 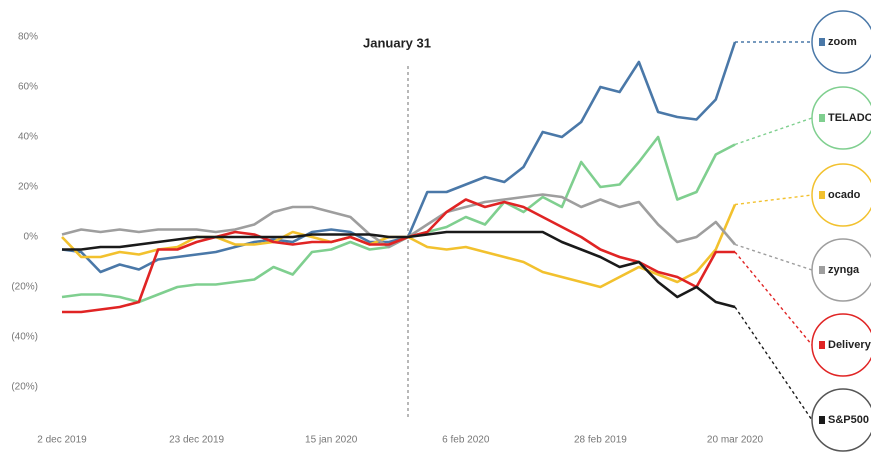 What do you see at coordinates (24, 337) in the screenshot?
I see `y-tick-label: (40%)` at bounding box center [24, 337].